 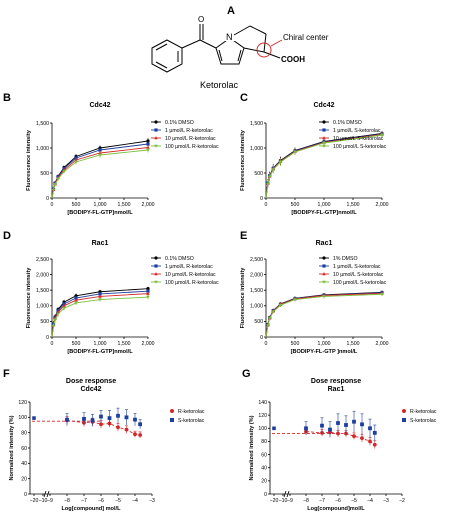 What do you see at coordinates (360, 147) in the screenshot?
I see `legend-entry: 100 µmol/L S-ketorolac` at bounding box center [360, 147].